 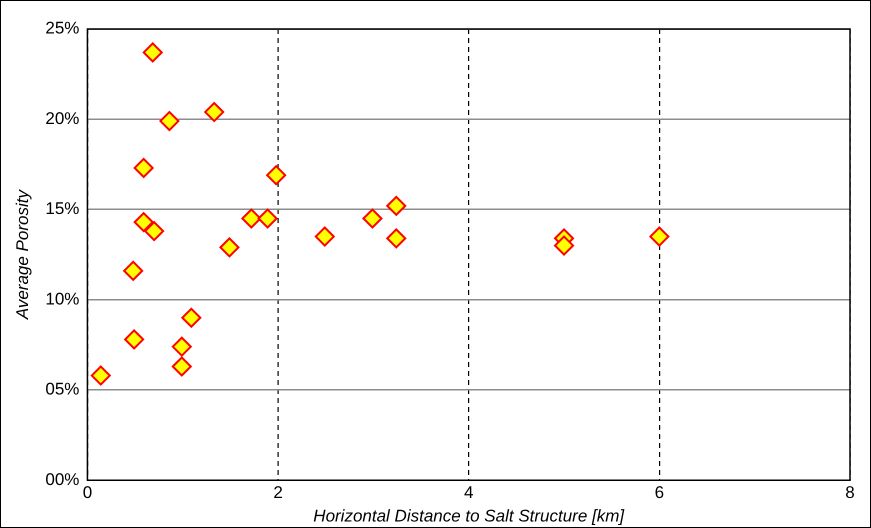 What do you see at coordinates (62, 298) in the screenshot?
I see `y-tick-label: 10%` at bounding box center [62, 298].